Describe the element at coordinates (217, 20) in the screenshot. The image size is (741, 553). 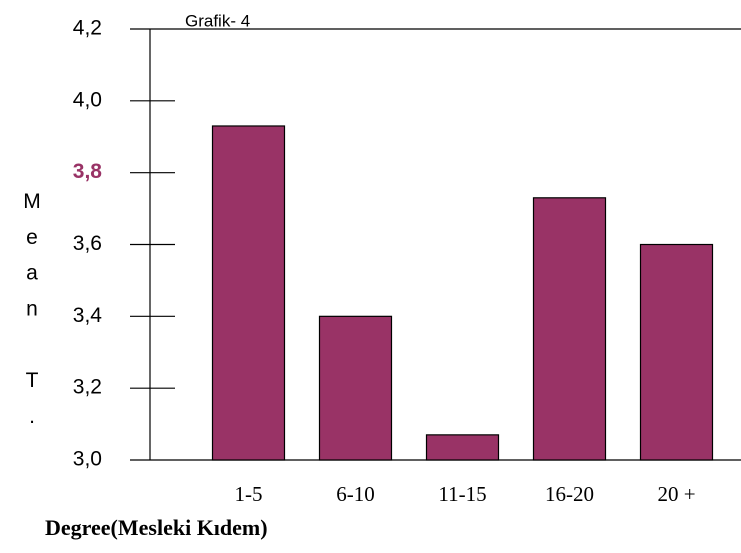
I see `chart-title: Grafik- 4` at that location.